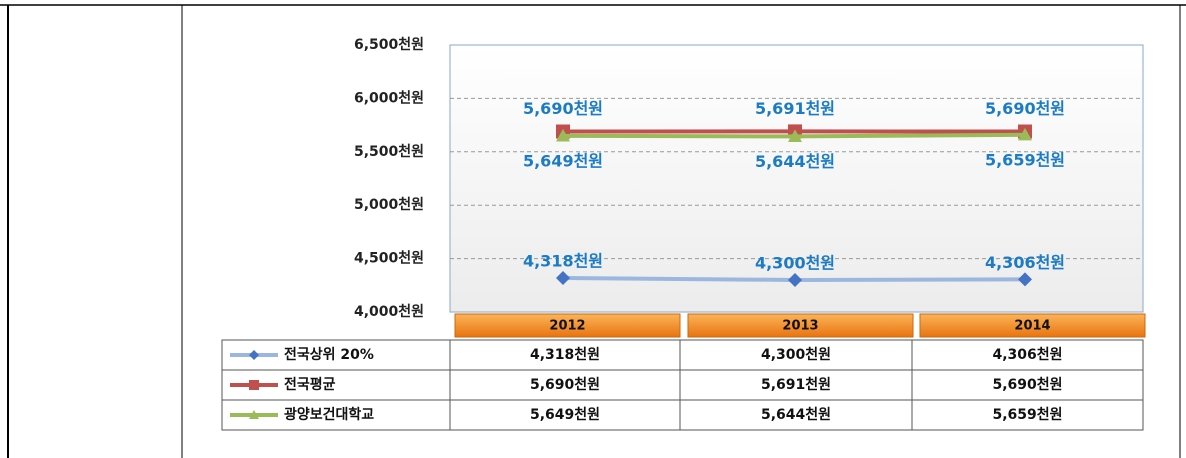  I want to click on y-tick-label: 6,000천원, so click(389, 98).